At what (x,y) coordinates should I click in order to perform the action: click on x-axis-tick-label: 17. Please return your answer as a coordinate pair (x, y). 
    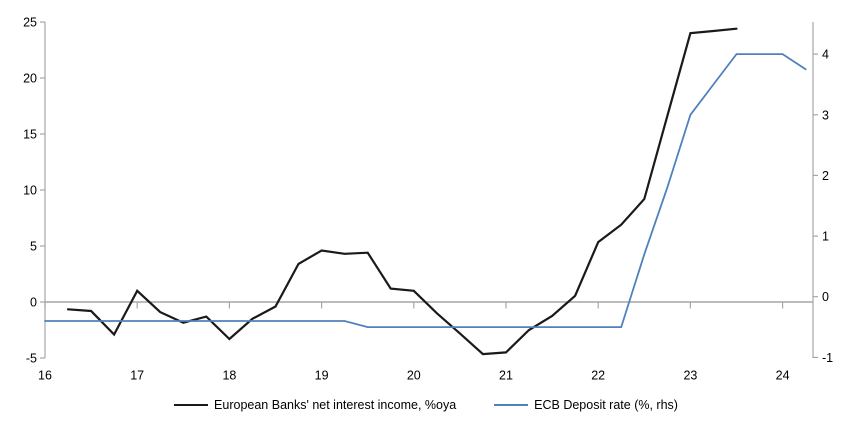
    Looking at the image, I should click on (137, 376).